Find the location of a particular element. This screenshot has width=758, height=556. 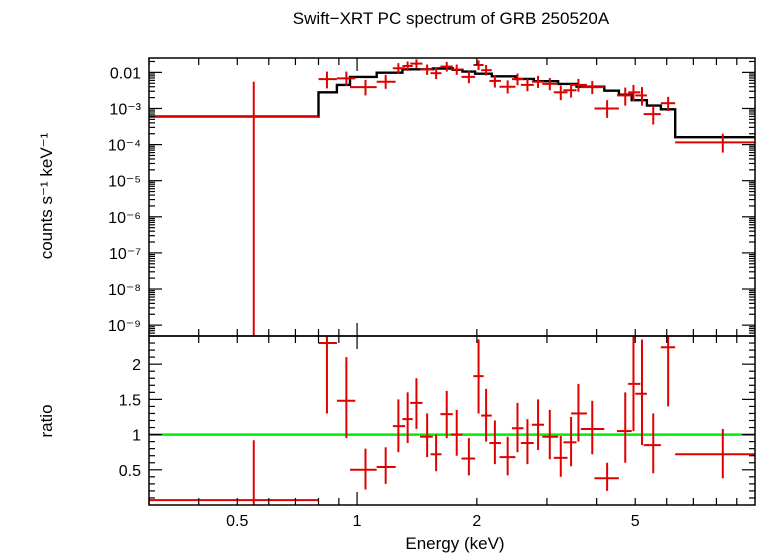

y-tick-label: 10⁻⁷ is located at coordinates (125, 254).